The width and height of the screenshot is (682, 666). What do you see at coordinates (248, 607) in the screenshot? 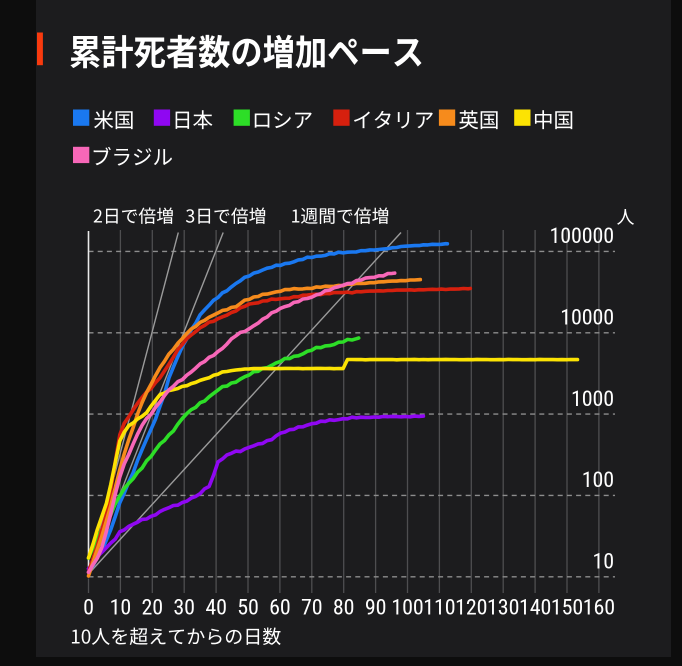
I see `svg-text: 50` at bounding box center [248, 607].